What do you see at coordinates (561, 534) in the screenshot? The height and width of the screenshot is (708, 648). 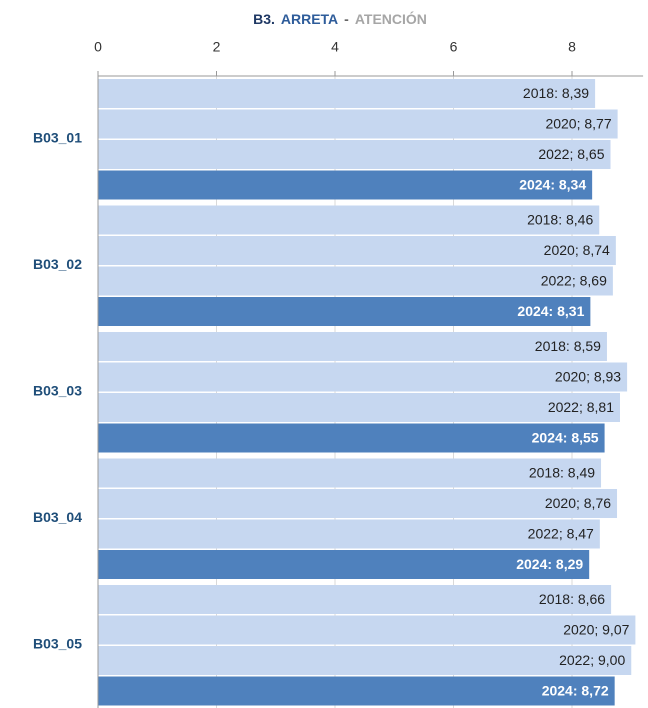 I see `data-label: 2022; 8,47` at bounding box center [561, 534].